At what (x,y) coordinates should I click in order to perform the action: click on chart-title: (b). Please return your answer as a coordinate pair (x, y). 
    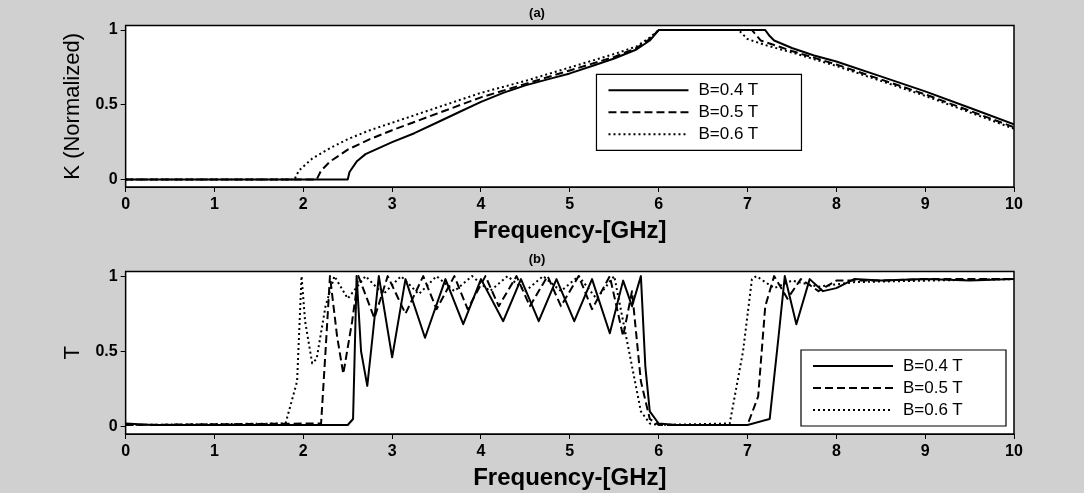
    Looking at the image, I should click on (537, 259).